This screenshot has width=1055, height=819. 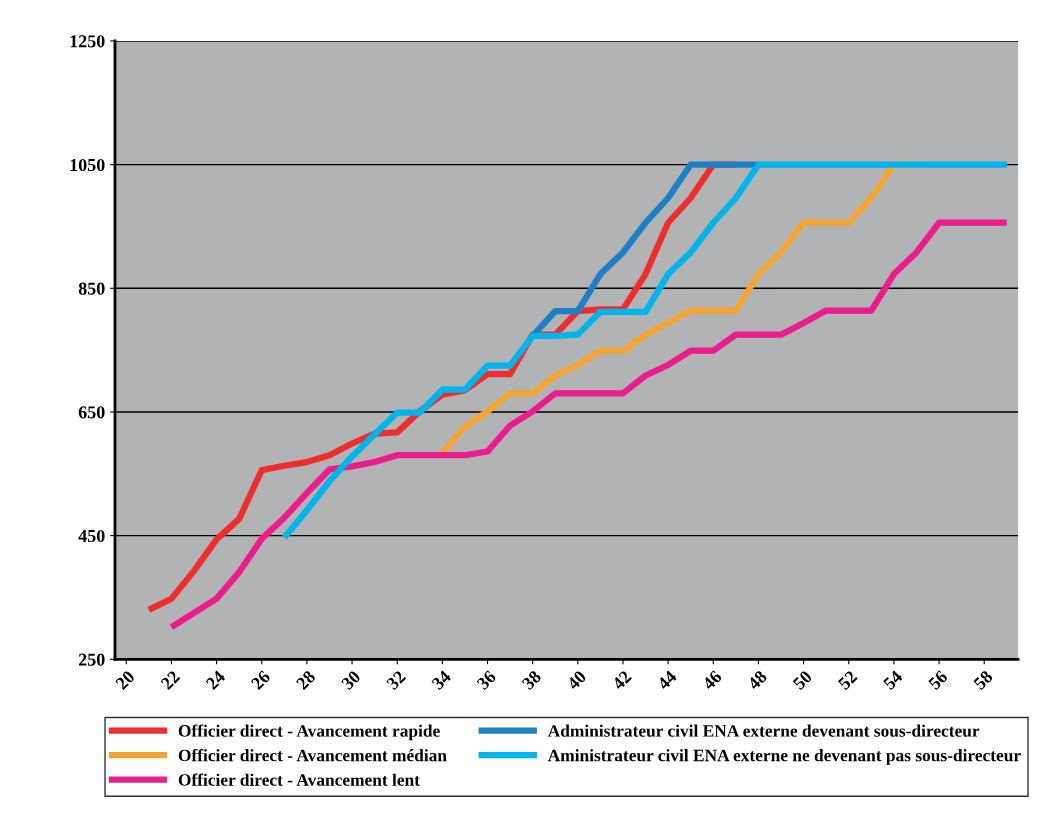 I want to click on y-tick-label: 250, so click(x=91, y=659).